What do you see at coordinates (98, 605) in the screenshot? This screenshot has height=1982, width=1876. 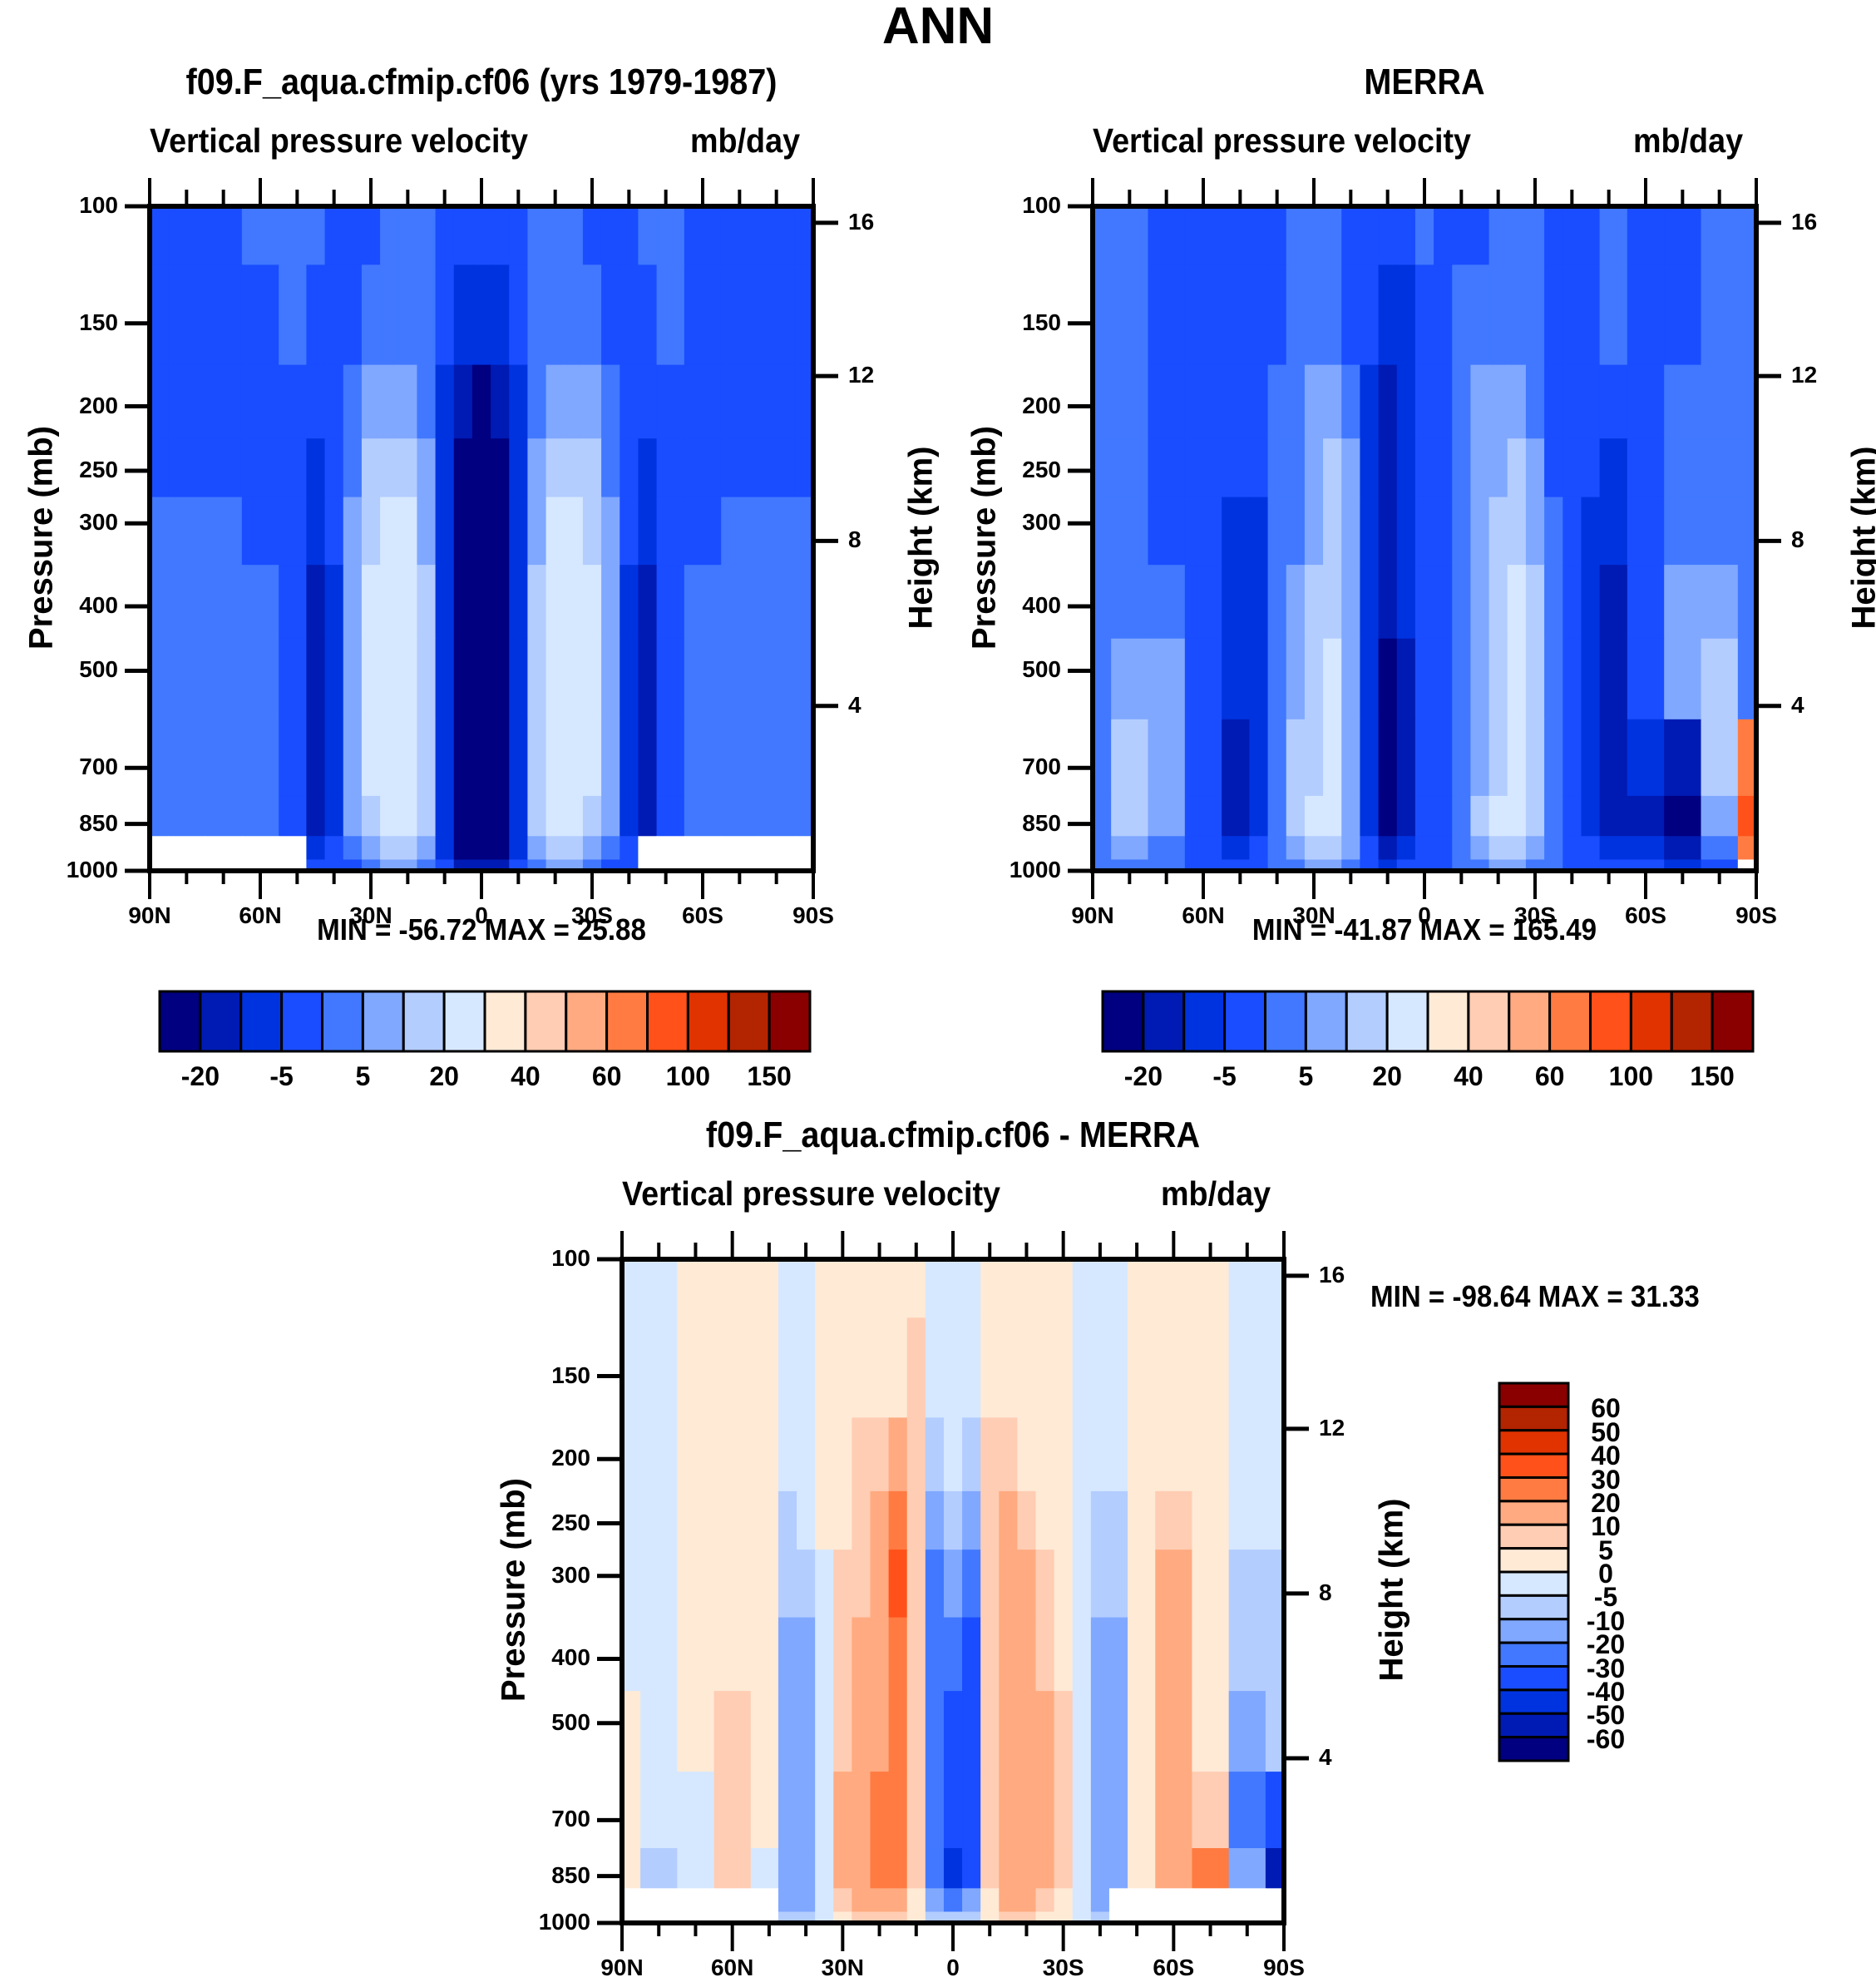 I see `y-tick-label: 400` at bounding box center [98, 605].